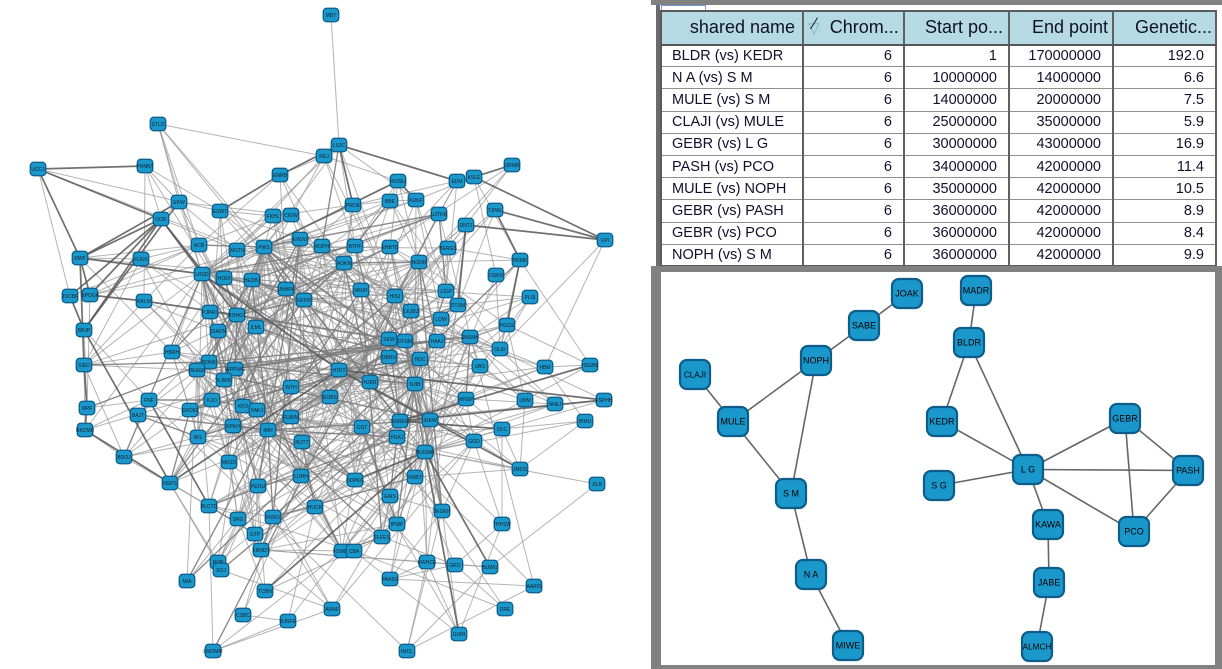  I want to click on svg-text: RKCMD, so click(85, 431).